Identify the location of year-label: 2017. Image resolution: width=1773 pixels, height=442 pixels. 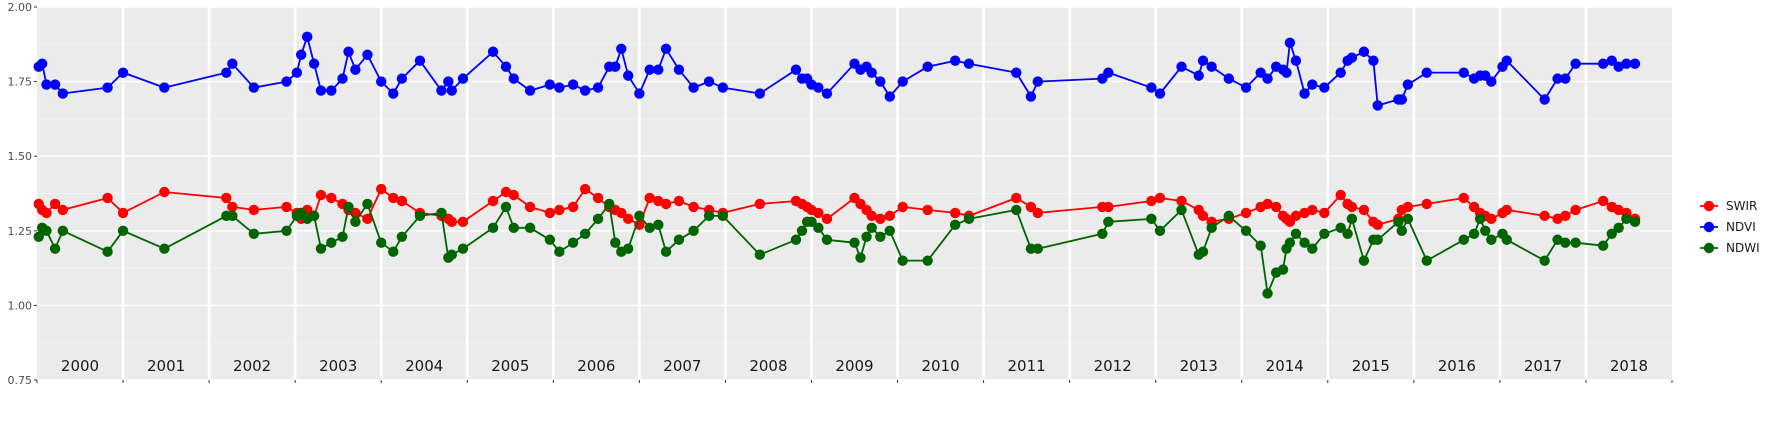
(1543, 366).